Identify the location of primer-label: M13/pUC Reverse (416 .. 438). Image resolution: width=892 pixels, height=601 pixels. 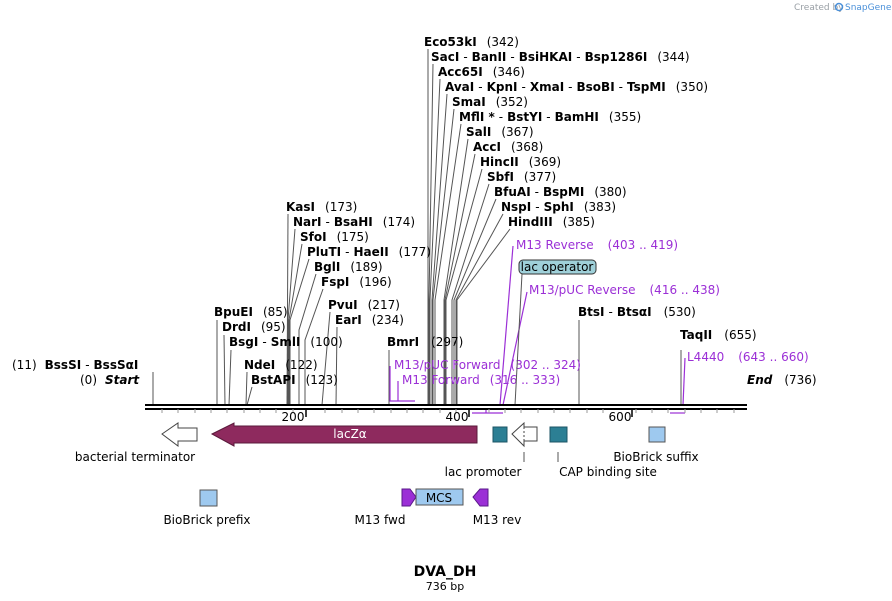
(624, 290).